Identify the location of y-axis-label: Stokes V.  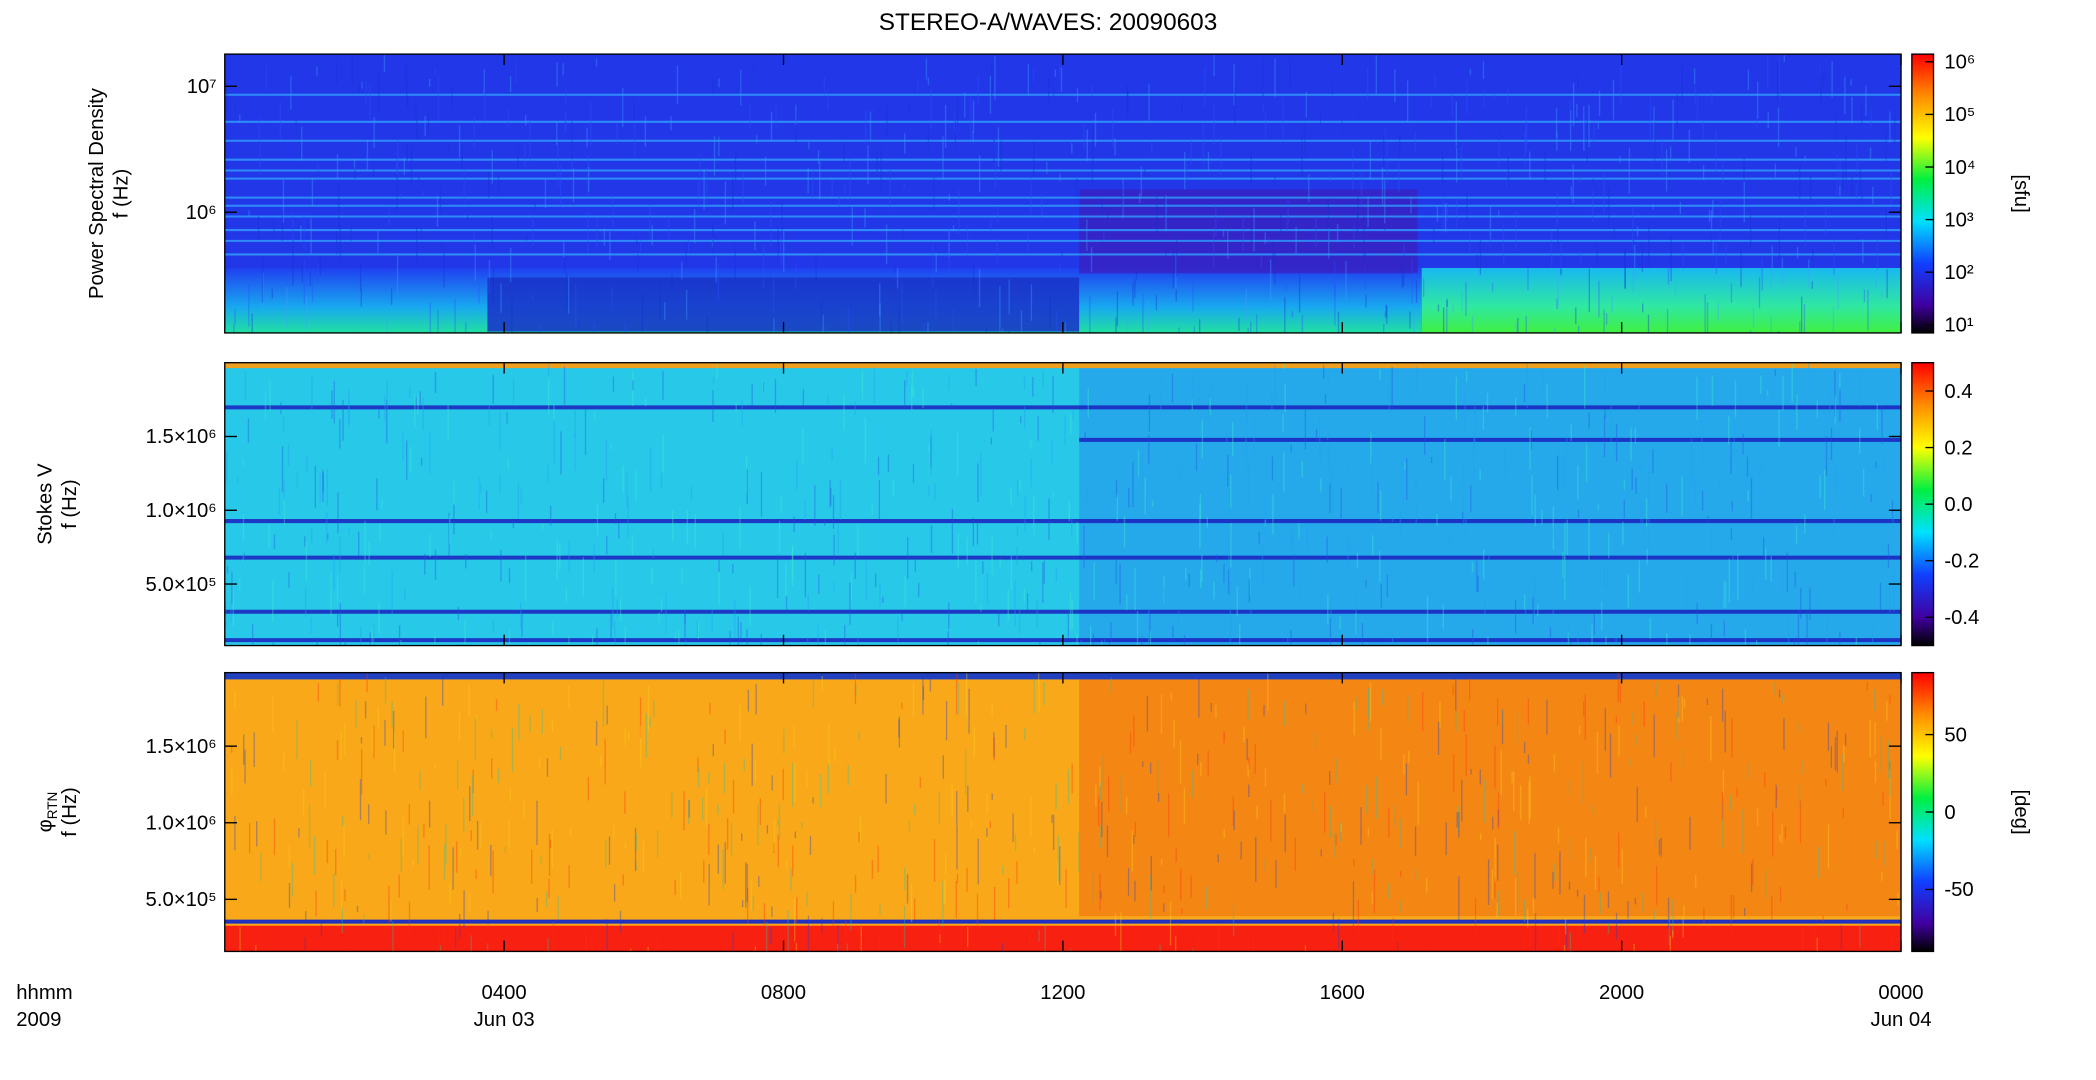
(45, 504).